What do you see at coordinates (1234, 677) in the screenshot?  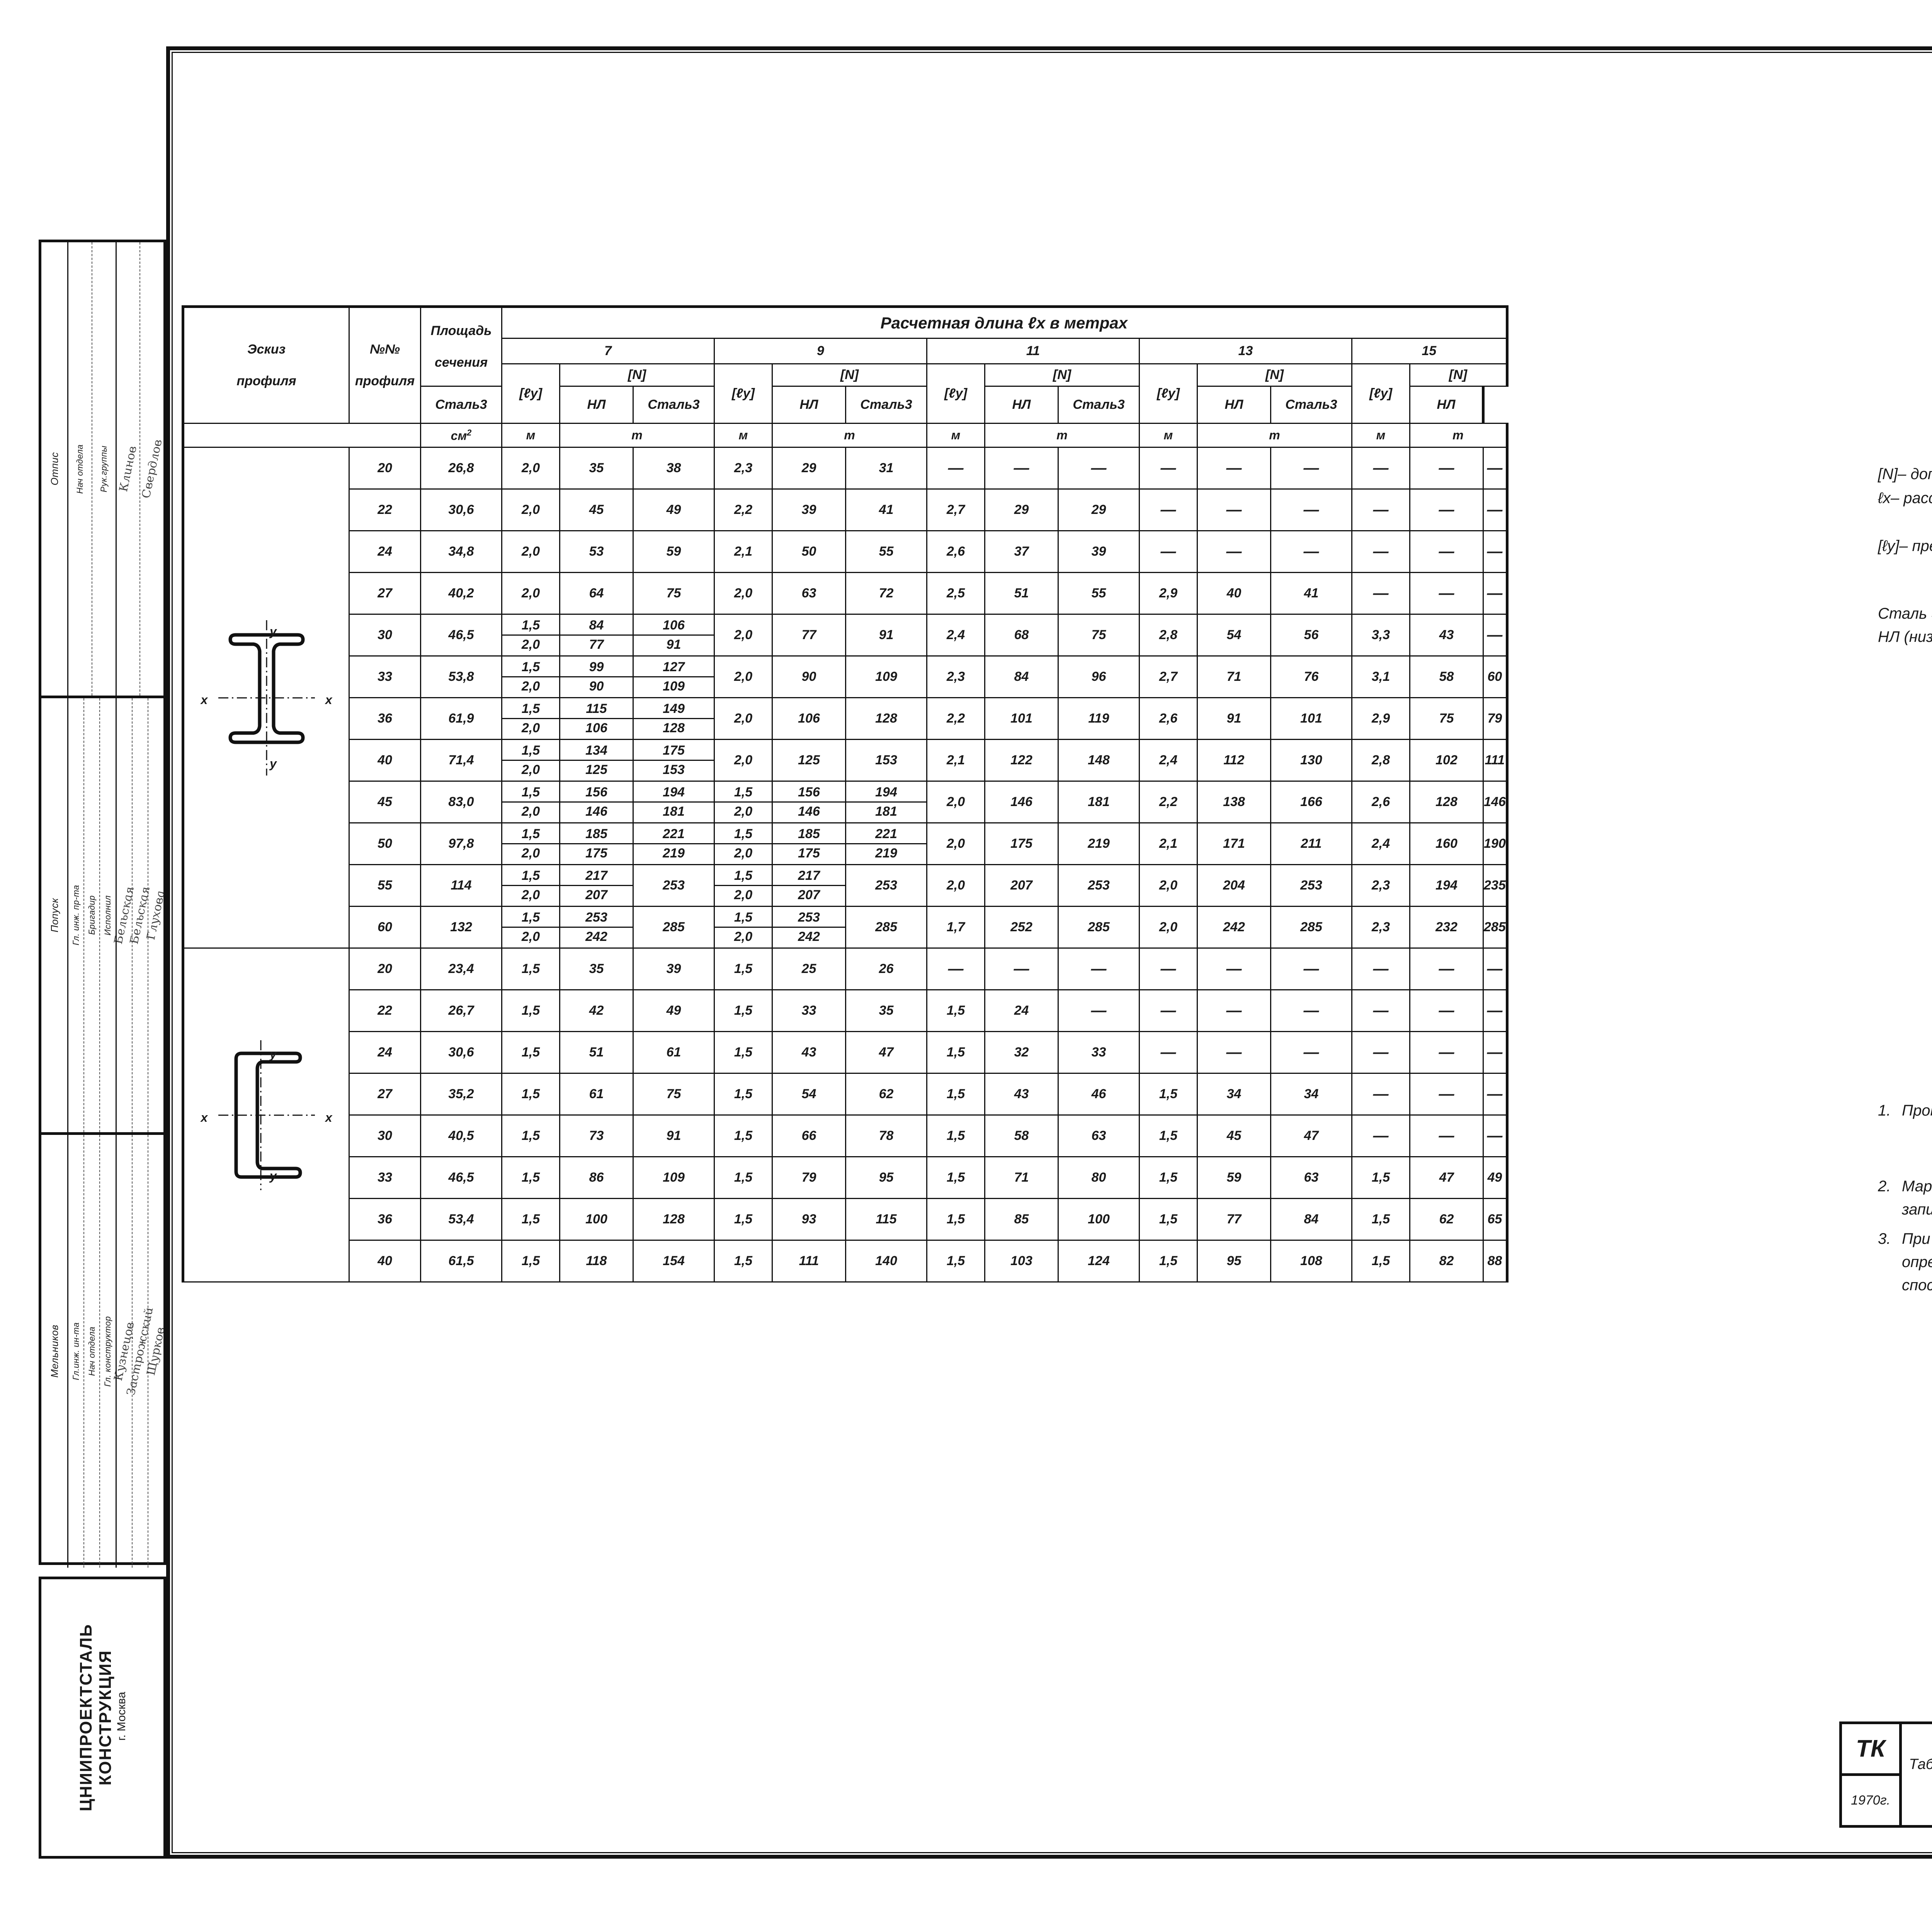 I see `steel3-value-L13: 71` at bounding box center [1234, 677].